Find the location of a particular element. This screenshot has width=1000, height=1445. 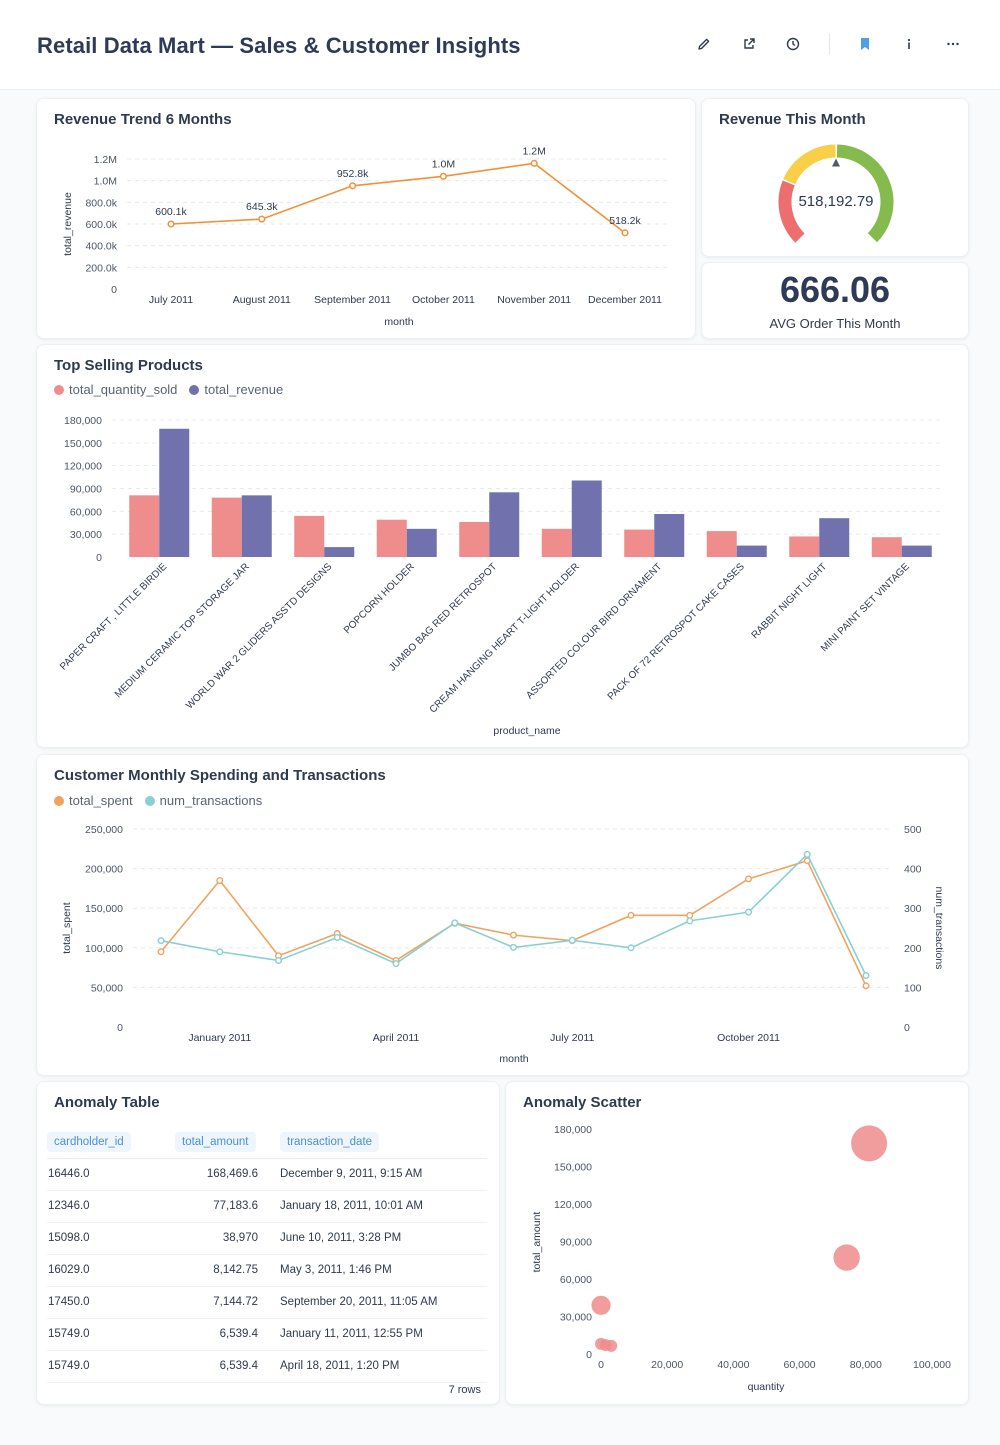

x-axis-label: product_name is located at coordinates (526, 731).